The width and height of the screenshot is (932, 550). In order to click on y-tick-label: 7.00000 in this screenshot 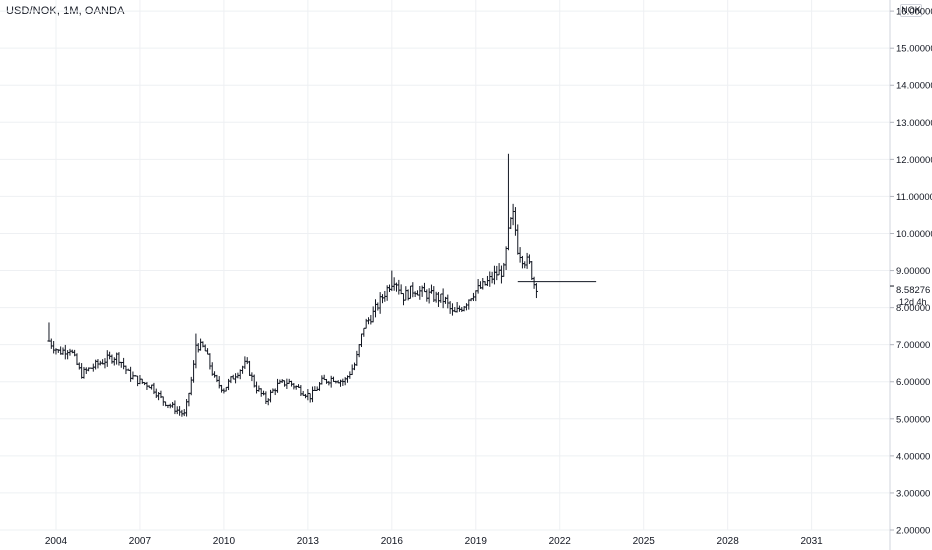, I will do `click(913, 345)`.